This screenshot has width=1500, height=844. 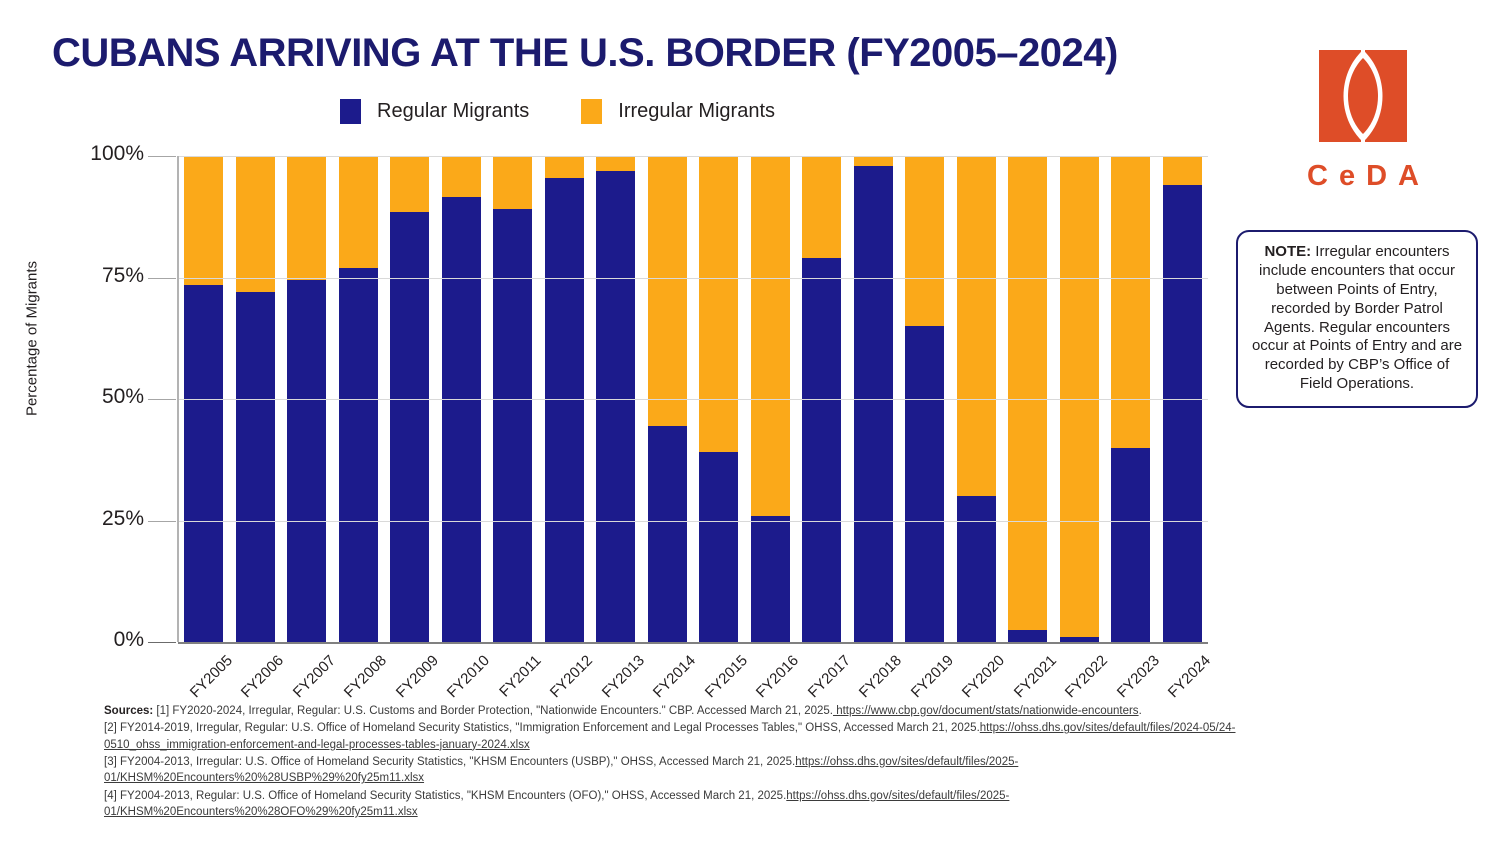 What do you see at coordinates (1363, 96) in the screenshot?
I see `ceda-mark-icon` at bounding box center [1363, 96].